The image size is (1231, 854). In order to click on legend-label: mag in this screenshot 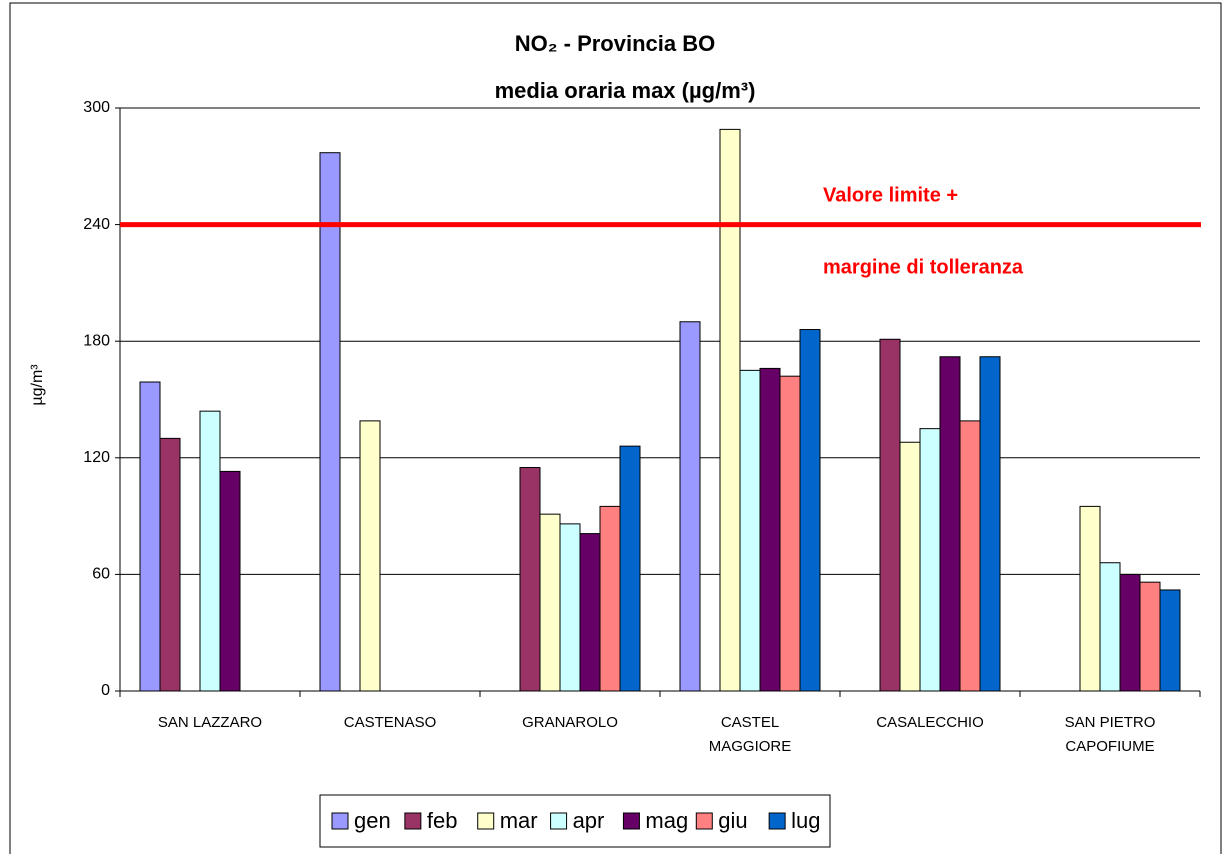, I will do `click(666, 820)`.